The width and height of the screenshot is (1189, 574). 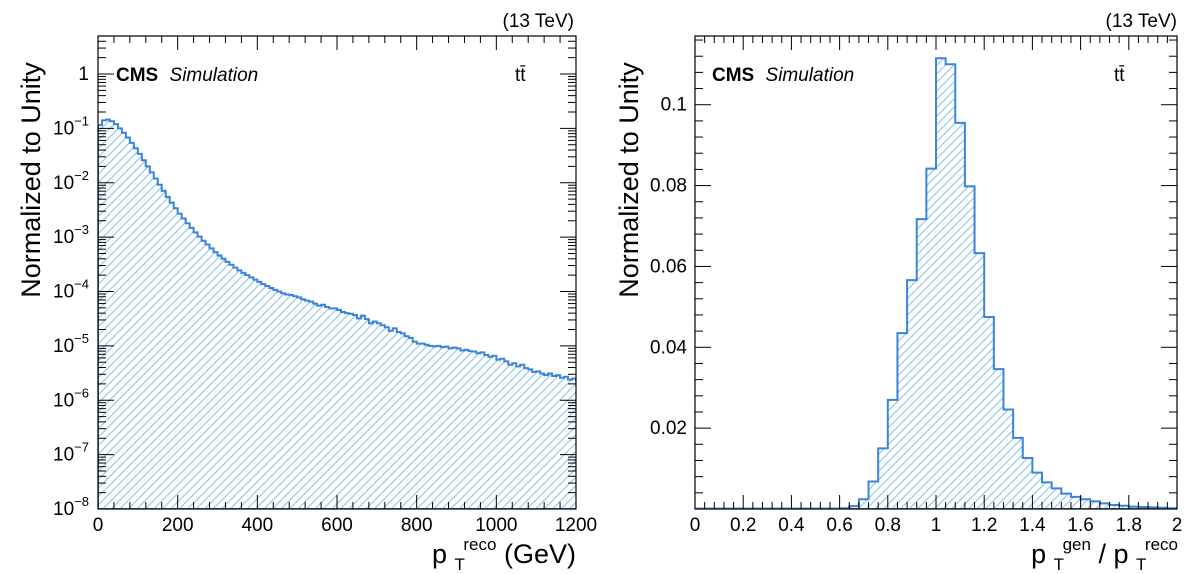 I want to click on x-tick-label: 0.4, so click(x=791, y=525).